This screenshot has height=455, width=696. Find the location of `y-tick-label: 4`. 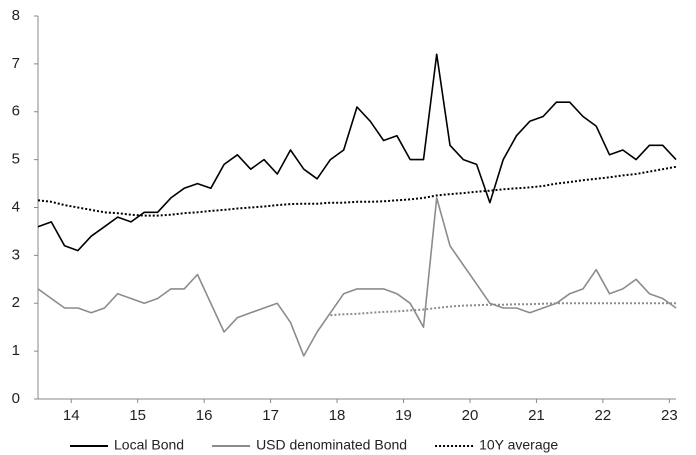

y-tick-label: 4 is located at coordinates (16, 206).